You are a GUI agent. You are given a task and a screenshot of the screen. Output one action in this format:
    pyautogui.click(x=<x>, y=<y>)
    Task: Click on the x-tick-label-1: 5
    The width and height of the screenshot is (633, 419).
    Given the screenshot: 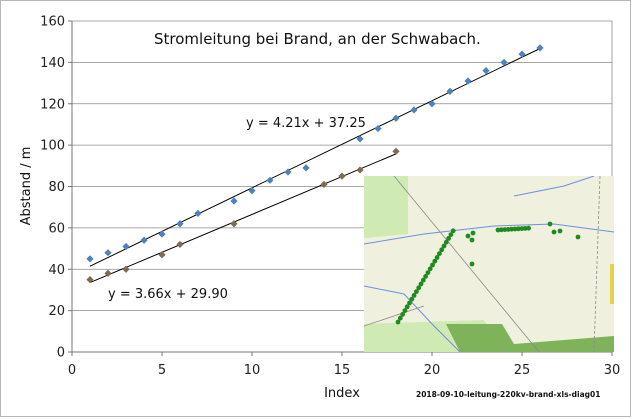 What is the action you would take?
    pyautogui.click(x=162, y=370)
    